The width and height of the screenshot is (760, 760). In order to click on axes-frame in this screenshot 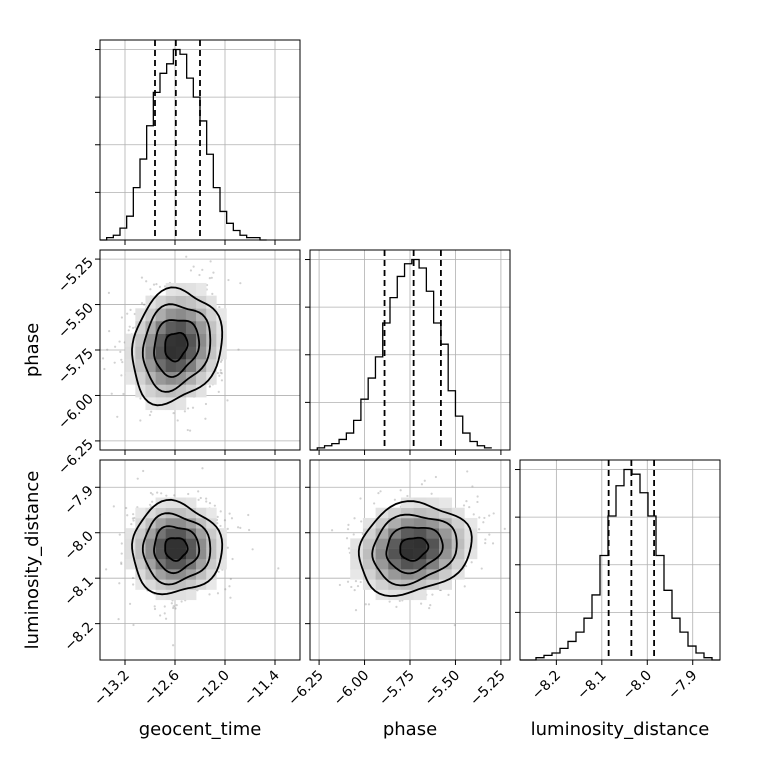, I will do `click(620, 560)`.